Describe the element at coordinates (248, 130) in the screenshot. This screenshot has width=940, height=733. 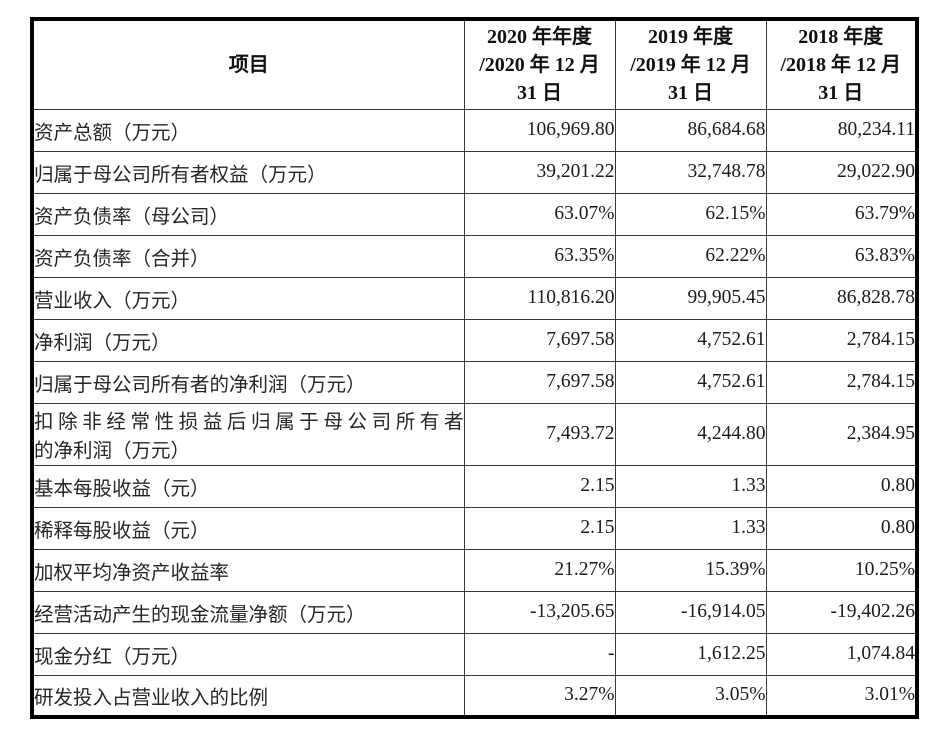
I see `row-label: 资产总额（万元）` at that location.